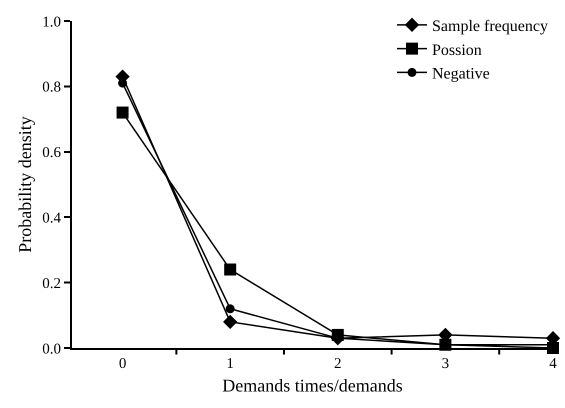  Describe the element at coordinates (461, 74) in the screenshot. I see `legend-label: Negative` at that location.